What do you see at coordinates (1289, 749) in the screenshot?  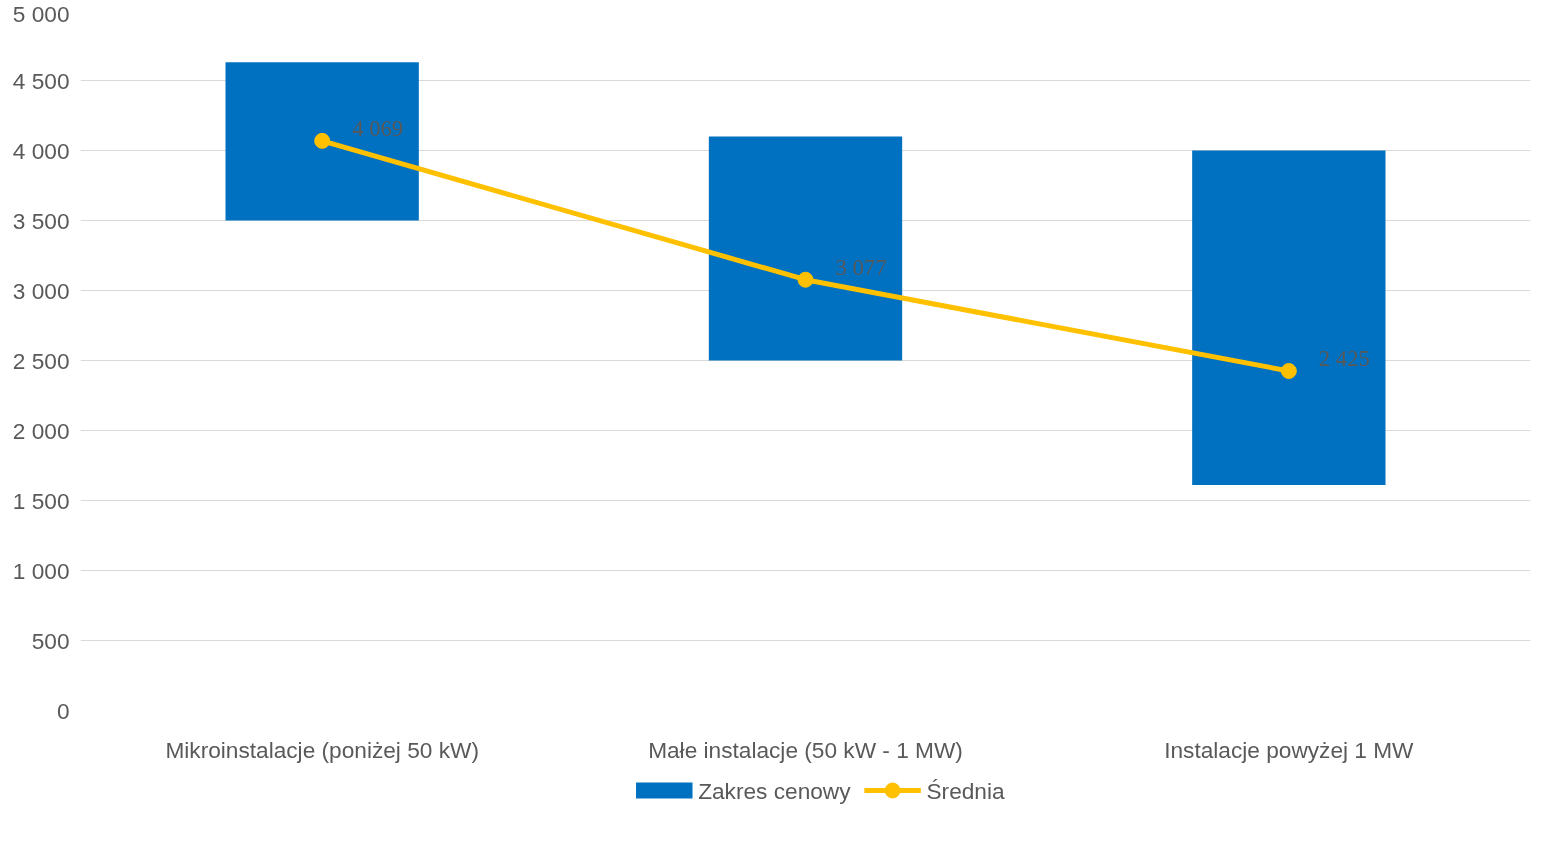 I see `x-tick-label: Instalacje powyżej 1 MW` at bounding box center [1289, 749].